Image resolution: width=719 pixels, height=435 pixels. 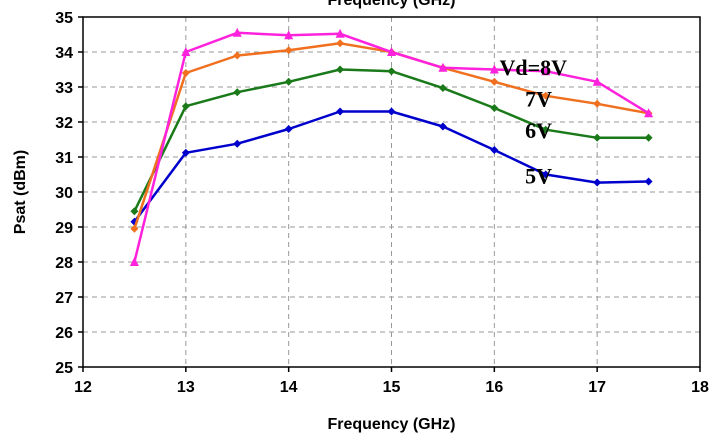 I want to click on series-labels: Vd=8V 7V 6V 5V, so click(x=533, y=122).